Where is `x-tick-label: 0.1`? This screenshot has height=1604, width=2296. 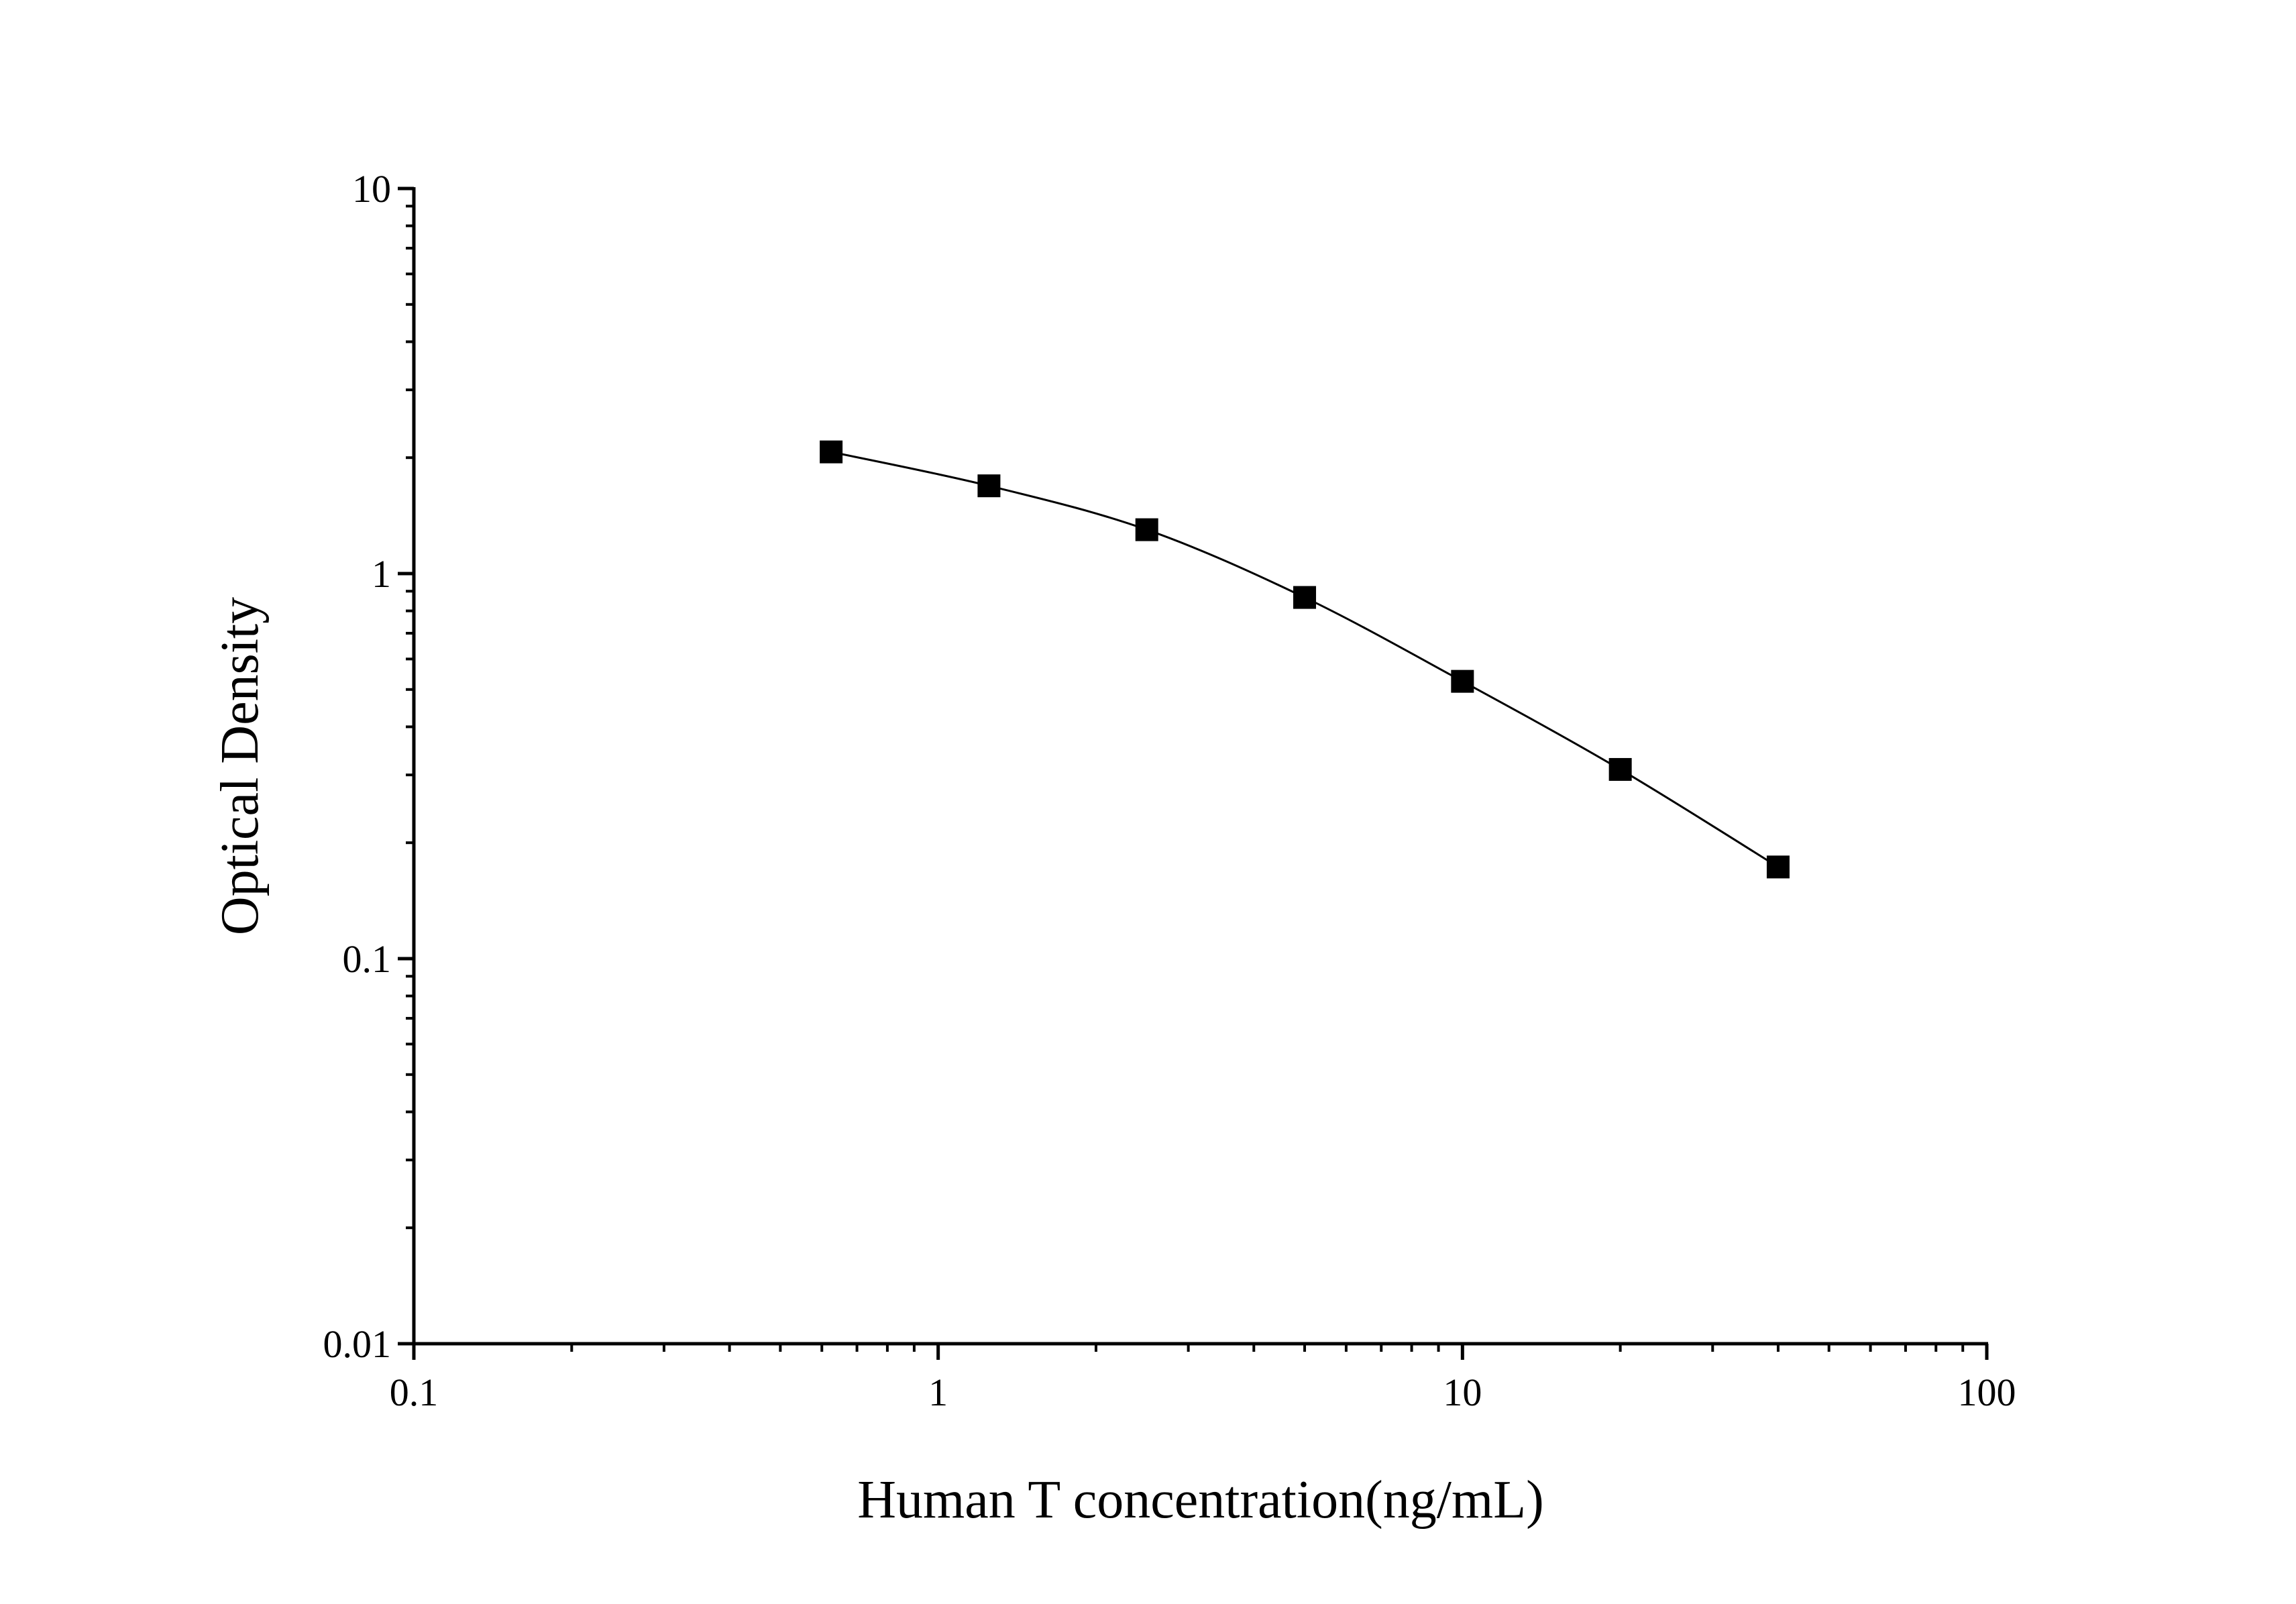
x-tick-label: 0.1 is located at coordinates (415, 1392).